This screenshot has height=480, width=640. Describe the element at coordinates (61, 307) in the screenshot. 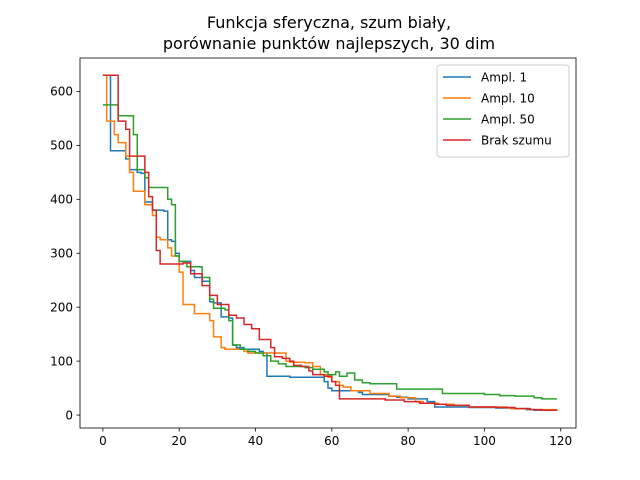

I see `y-tick-label: 200` at that location.